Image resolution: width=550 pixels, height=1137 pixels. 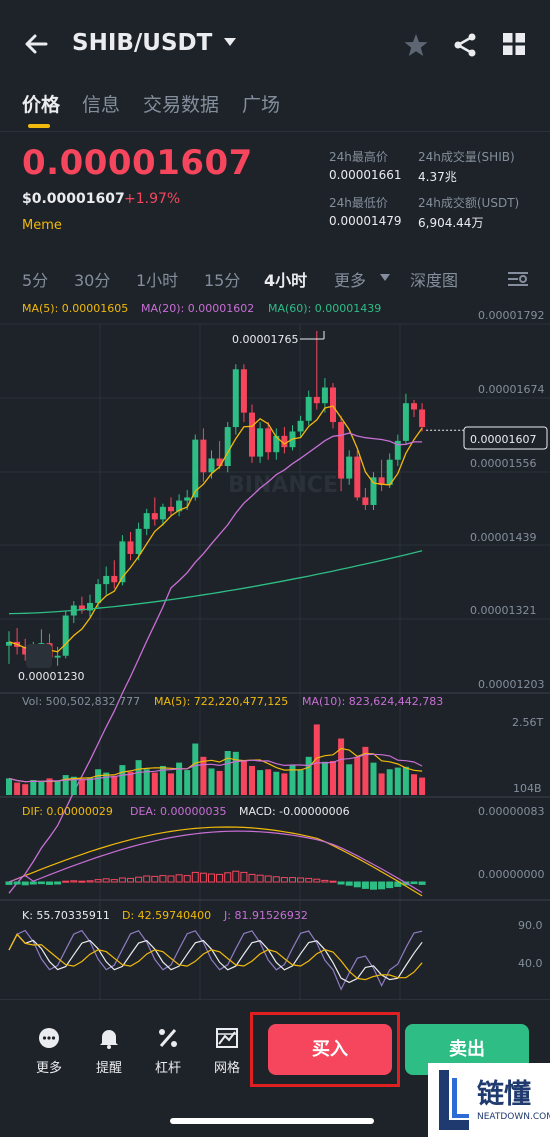 What do you see at coordinates (66, 915) in the screenshot?
I see `k-label: K: 55.70335911` at bounding box center [66, 915].